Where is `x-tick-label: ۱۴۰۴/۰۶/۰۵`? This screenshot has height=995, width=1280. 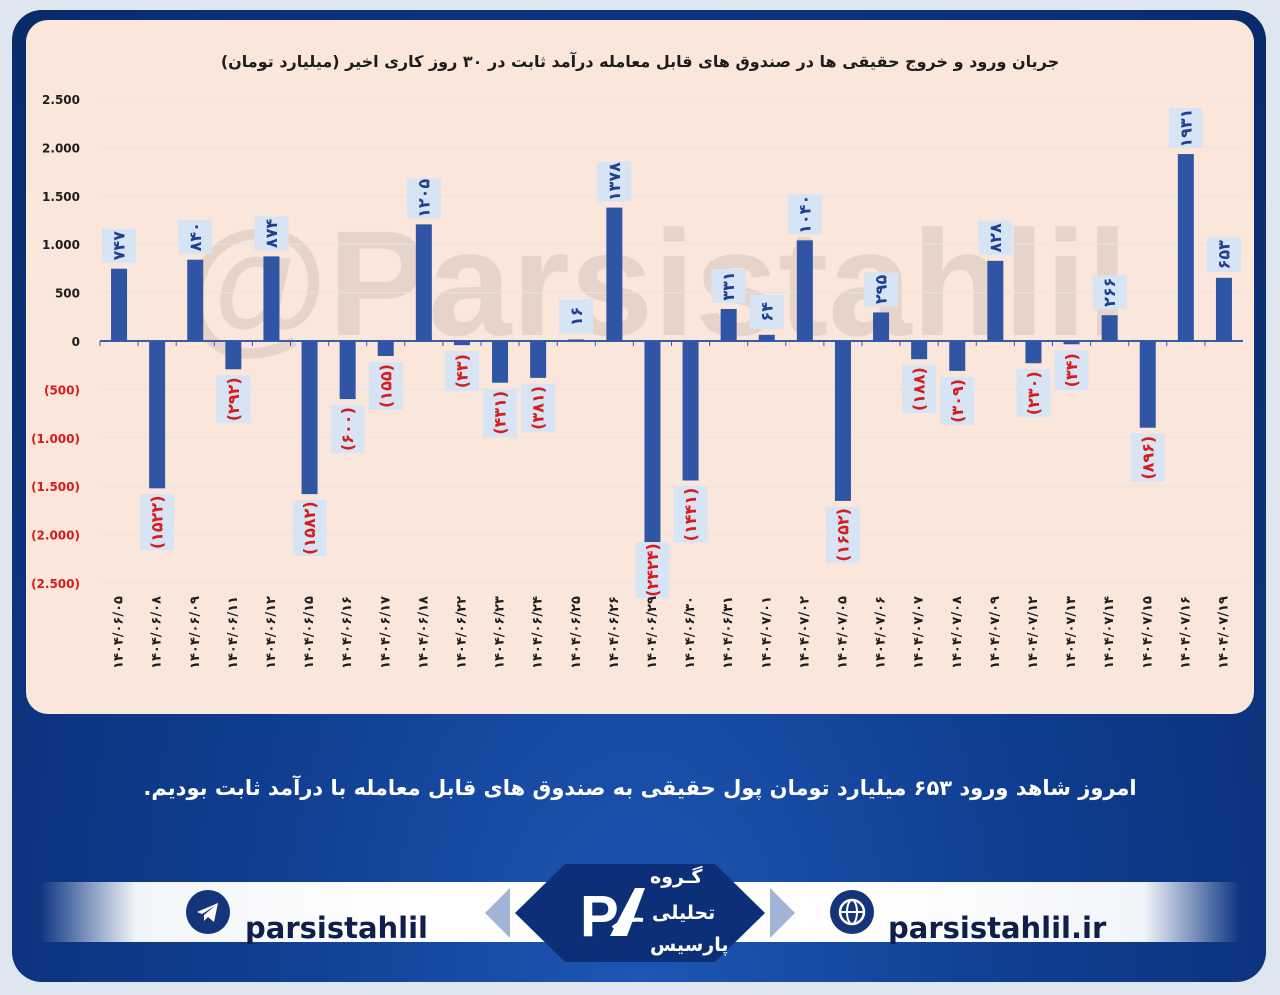 x-tick-label: ۱۴۰۴/۰۶/۰۵ is located at coordinates (119, 632).